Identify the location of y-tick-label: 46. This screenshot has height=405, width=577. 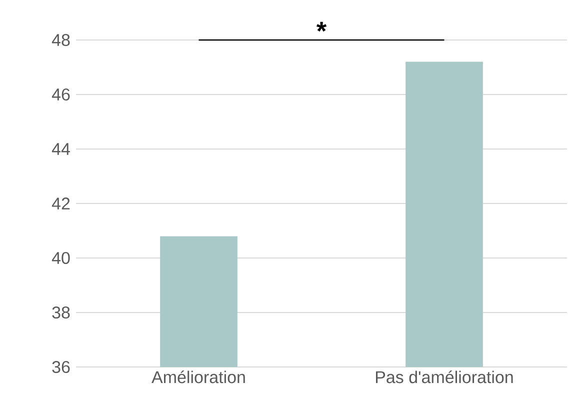
(61, 94).